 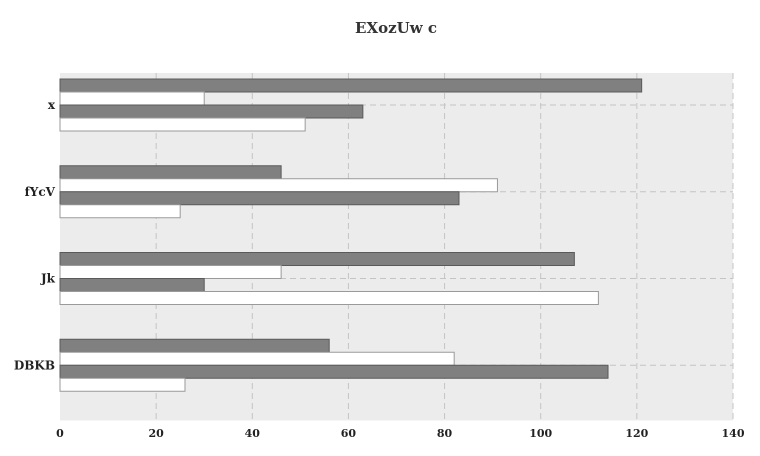 I want to click on x-tick-label: 40, so click(x=253, y=433).